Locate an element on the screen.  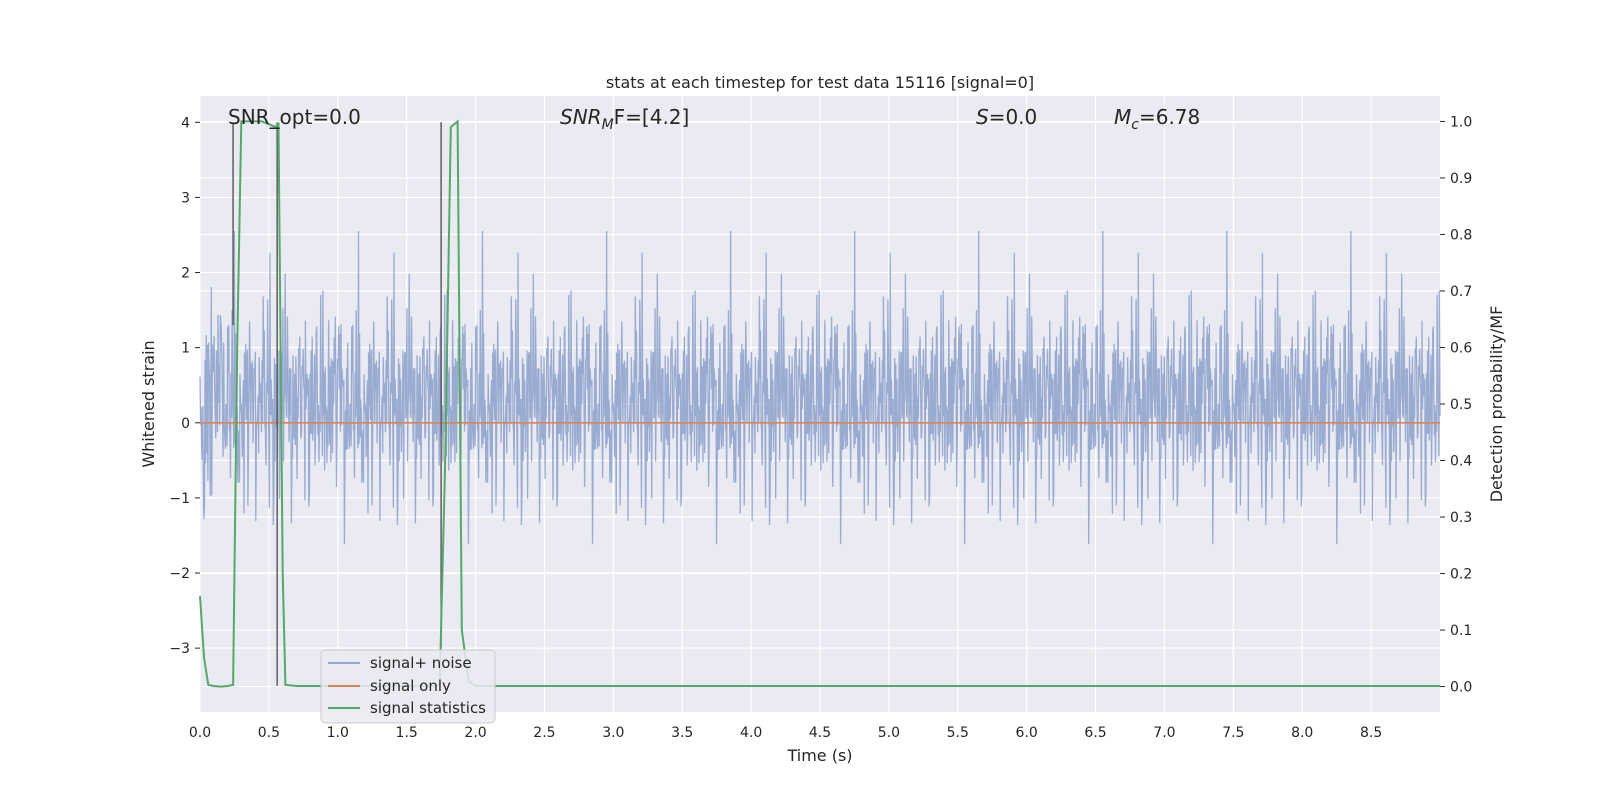
y-tick-label: 2 is located at coordinates (185, 274).